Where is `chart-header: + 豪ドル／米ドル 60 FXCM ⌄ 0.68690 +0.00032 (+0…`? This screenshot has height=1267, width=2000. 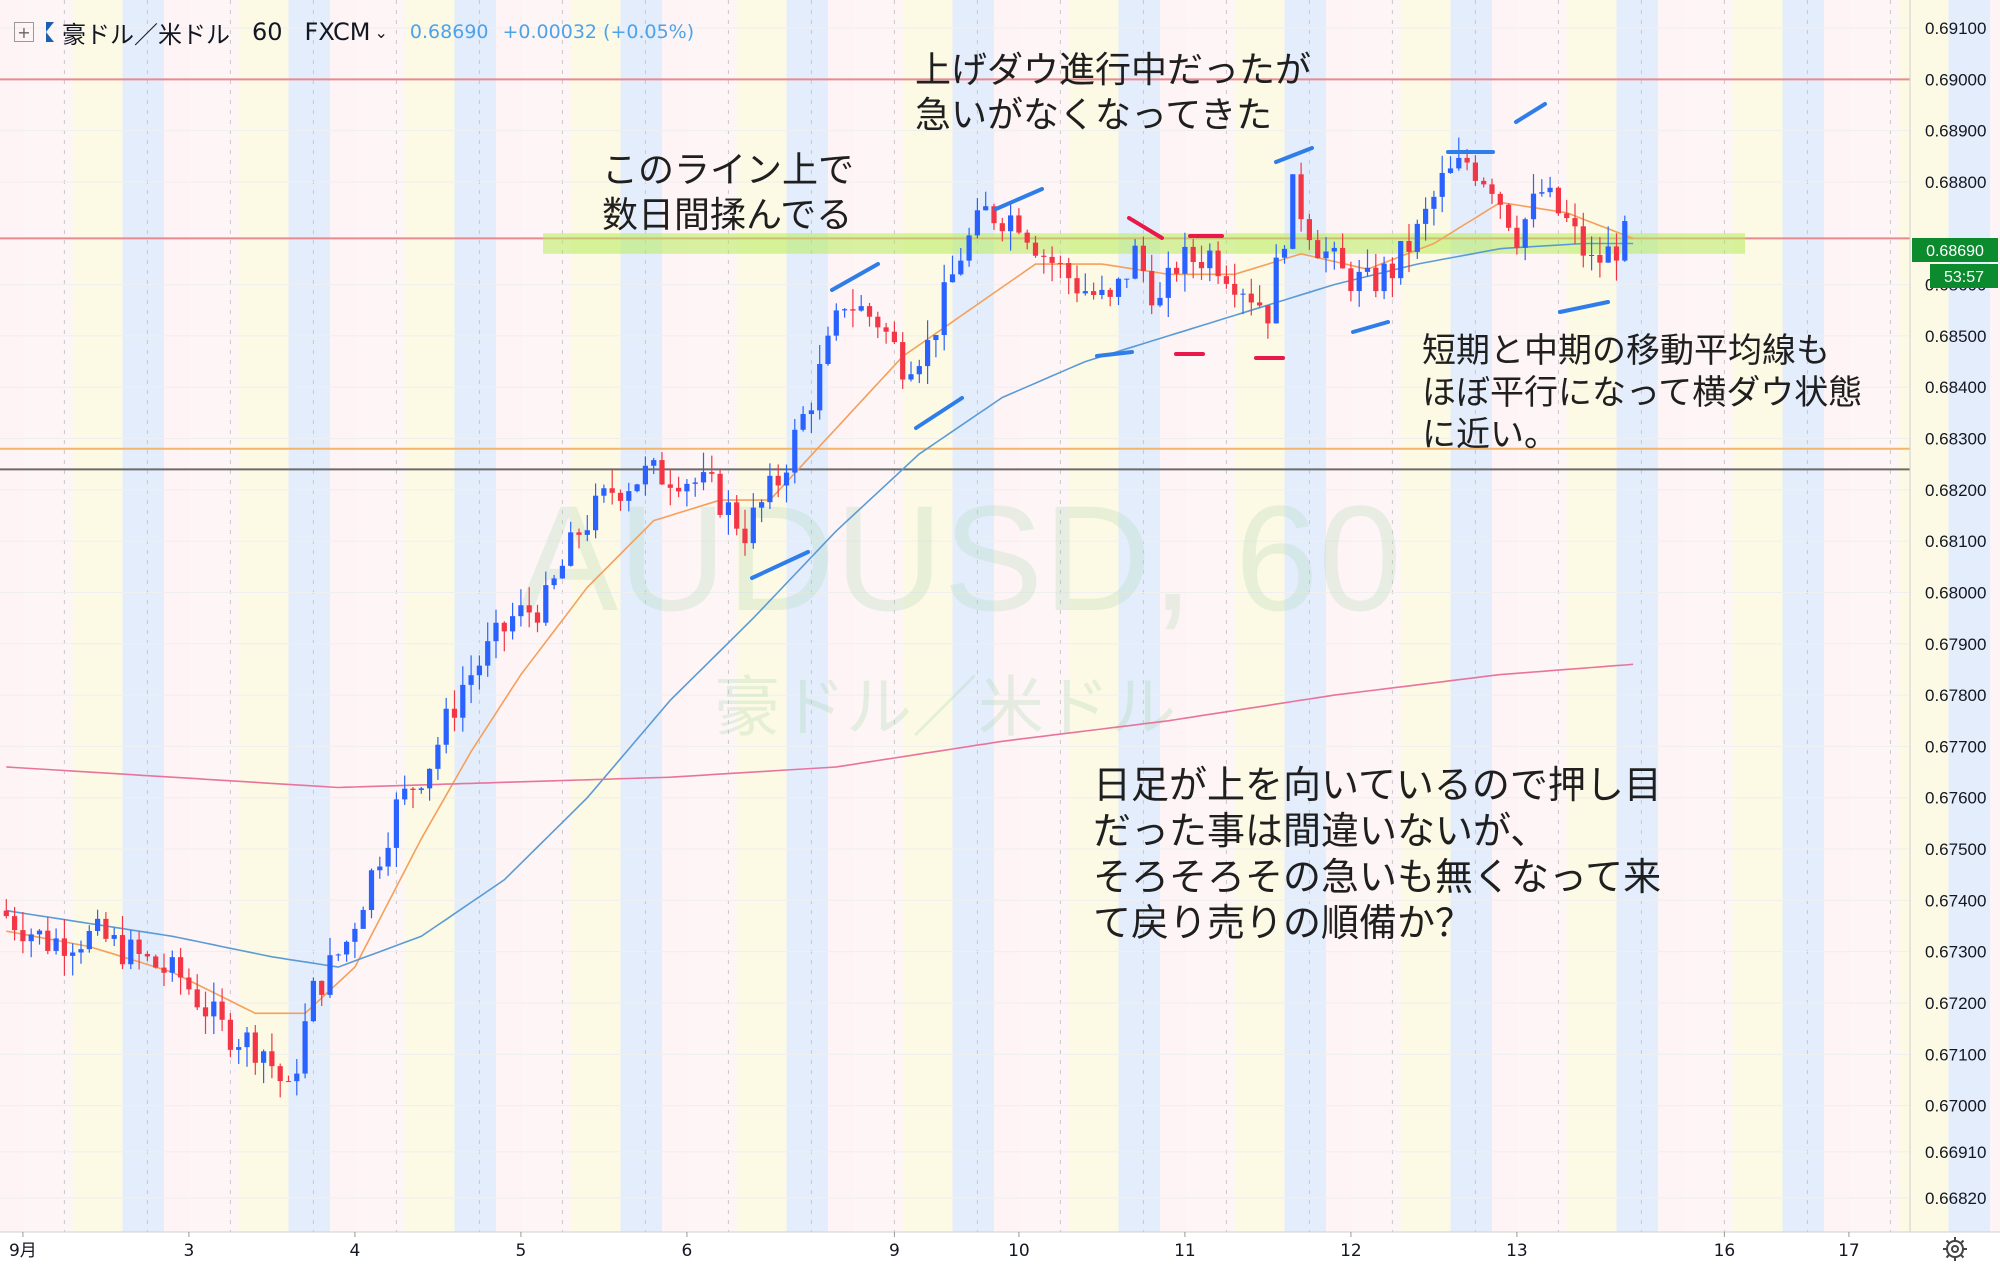 chart-header: + 豪ドル／米ドル 60 FXCM ⌄ 0.68690 +0.00032 (+0… is located at coordinates (354, 32).